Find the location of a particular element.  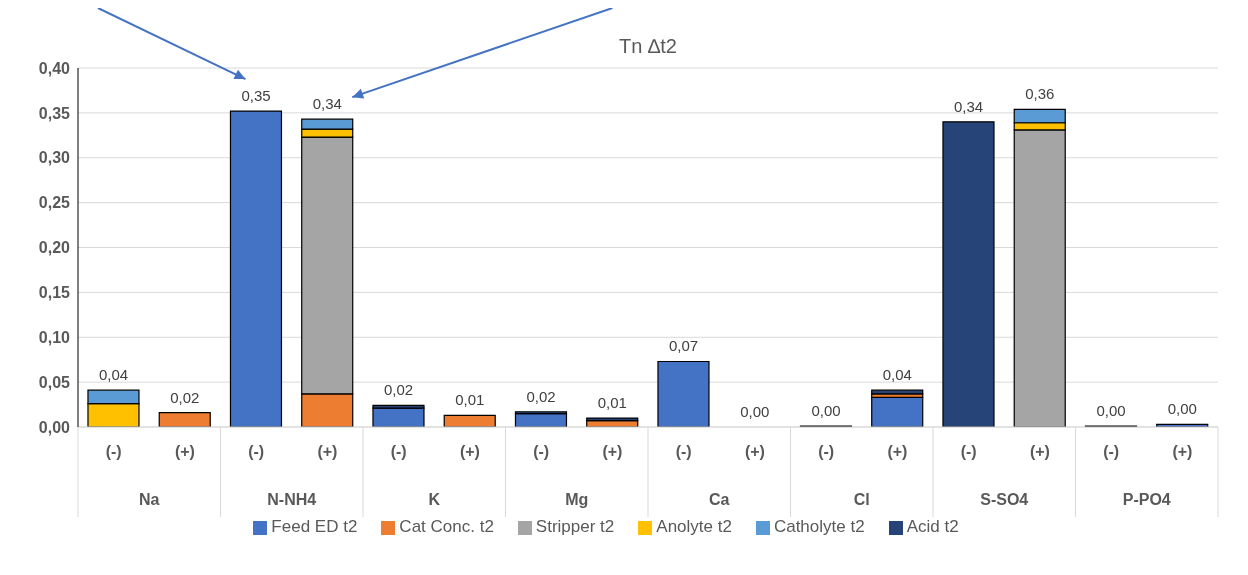

legend-label: Feed ED t2 is located at coordinates (314, 526).